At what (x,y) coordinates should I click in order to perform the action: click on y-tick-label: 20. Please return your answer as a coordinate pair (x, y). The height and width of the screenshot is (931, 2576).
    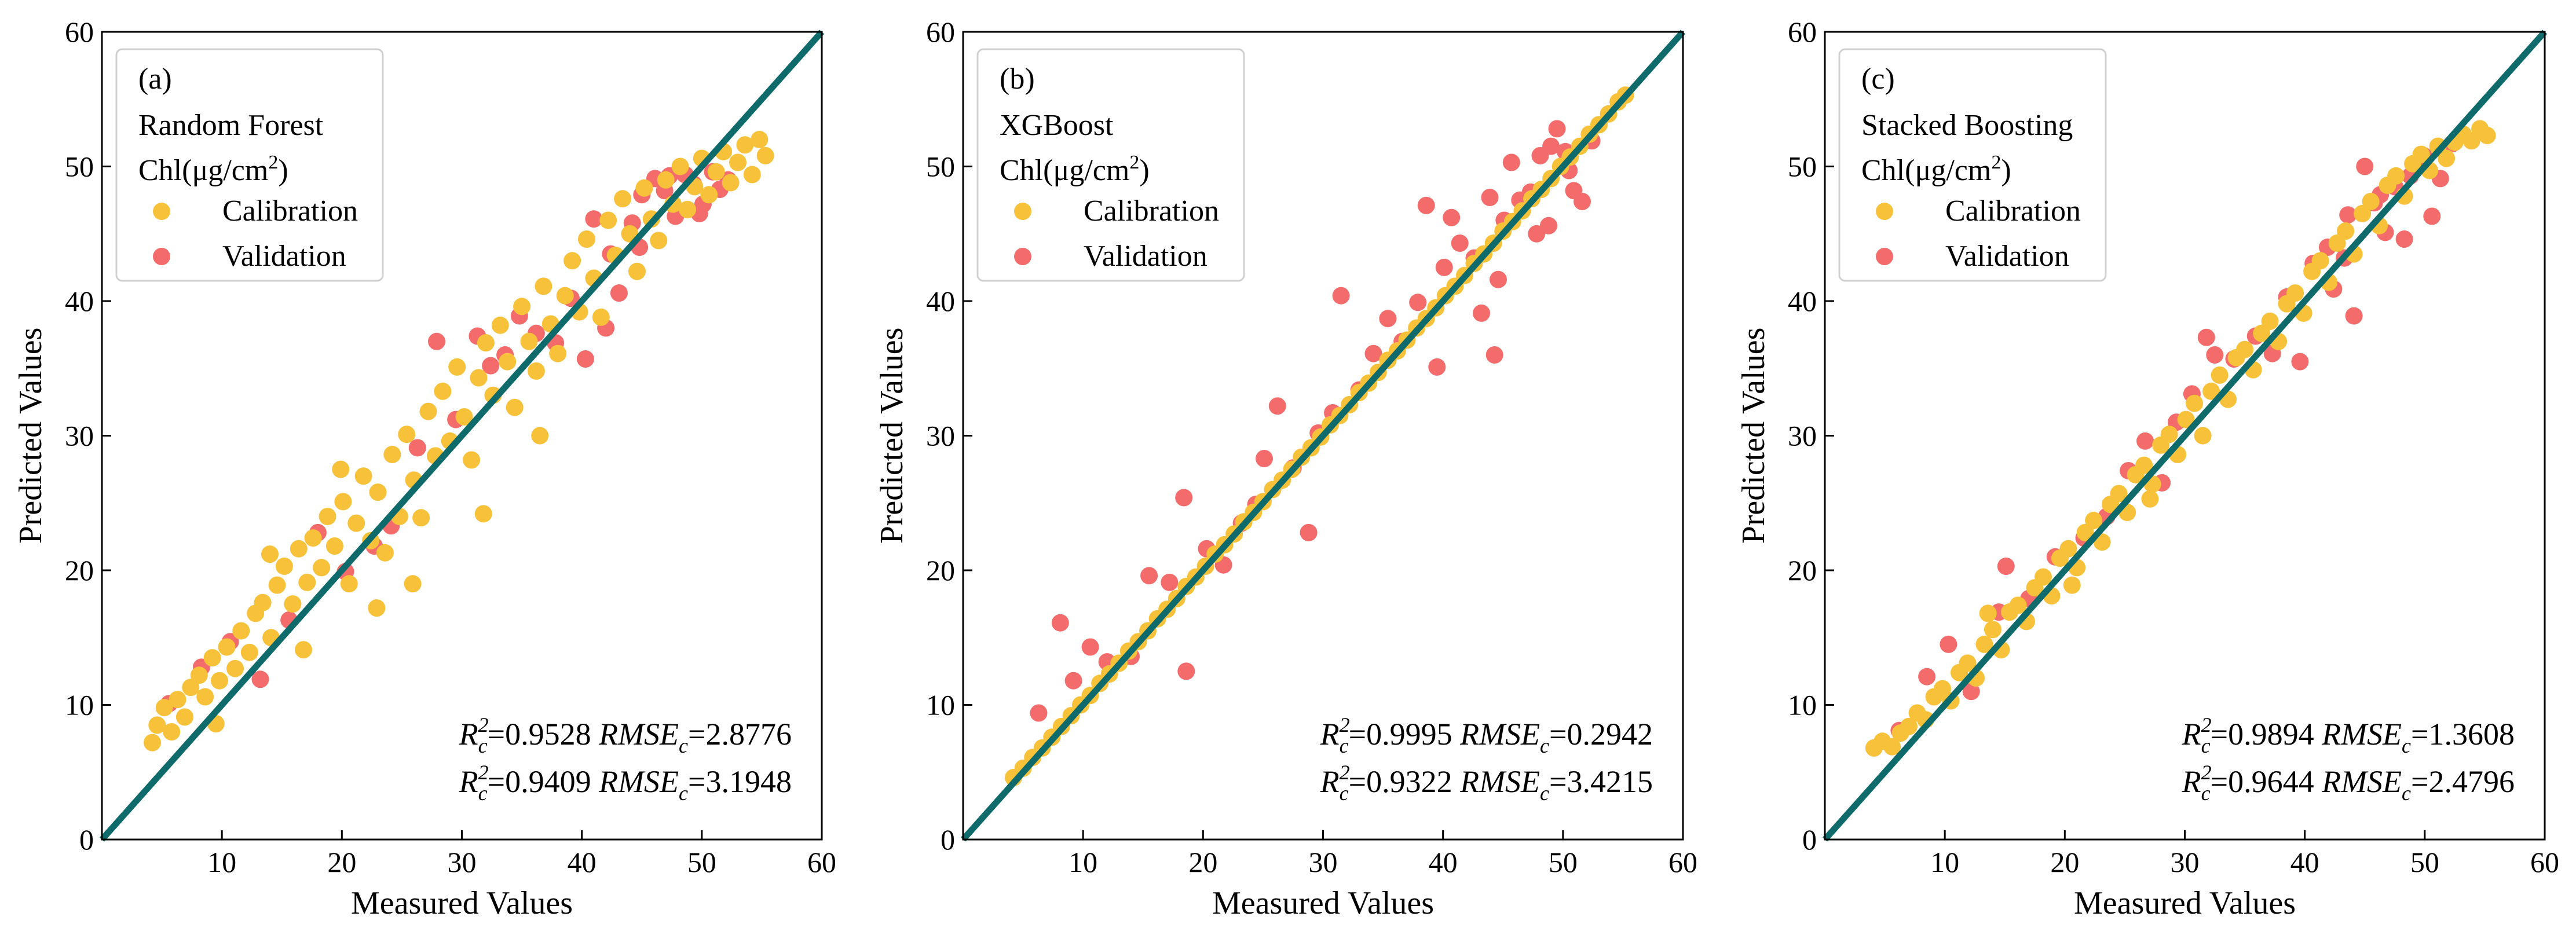
    Looking at the image, I should click on (1802, 570).